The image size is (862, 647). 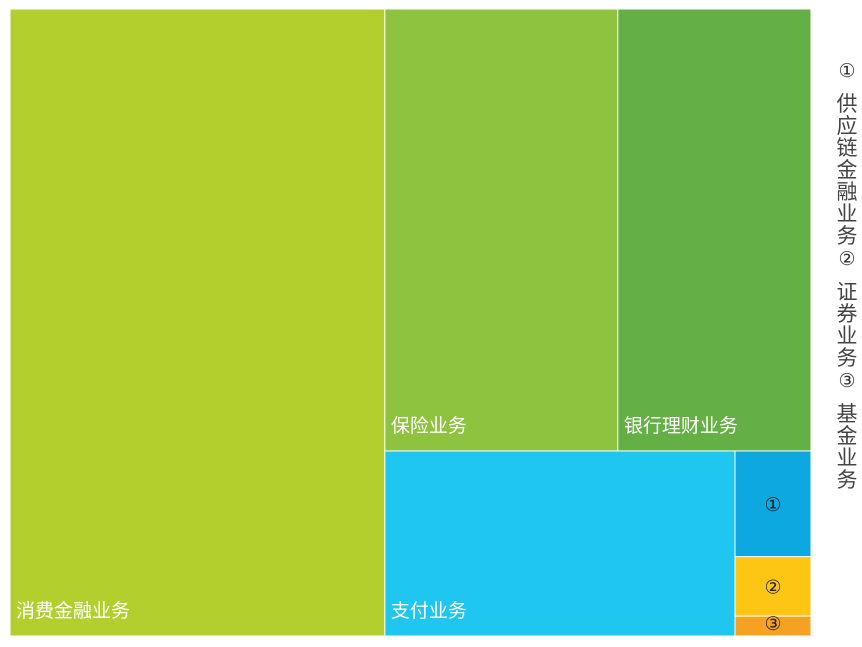 I want to click on tile-label: 支付业务, so click(x=429, y=611).